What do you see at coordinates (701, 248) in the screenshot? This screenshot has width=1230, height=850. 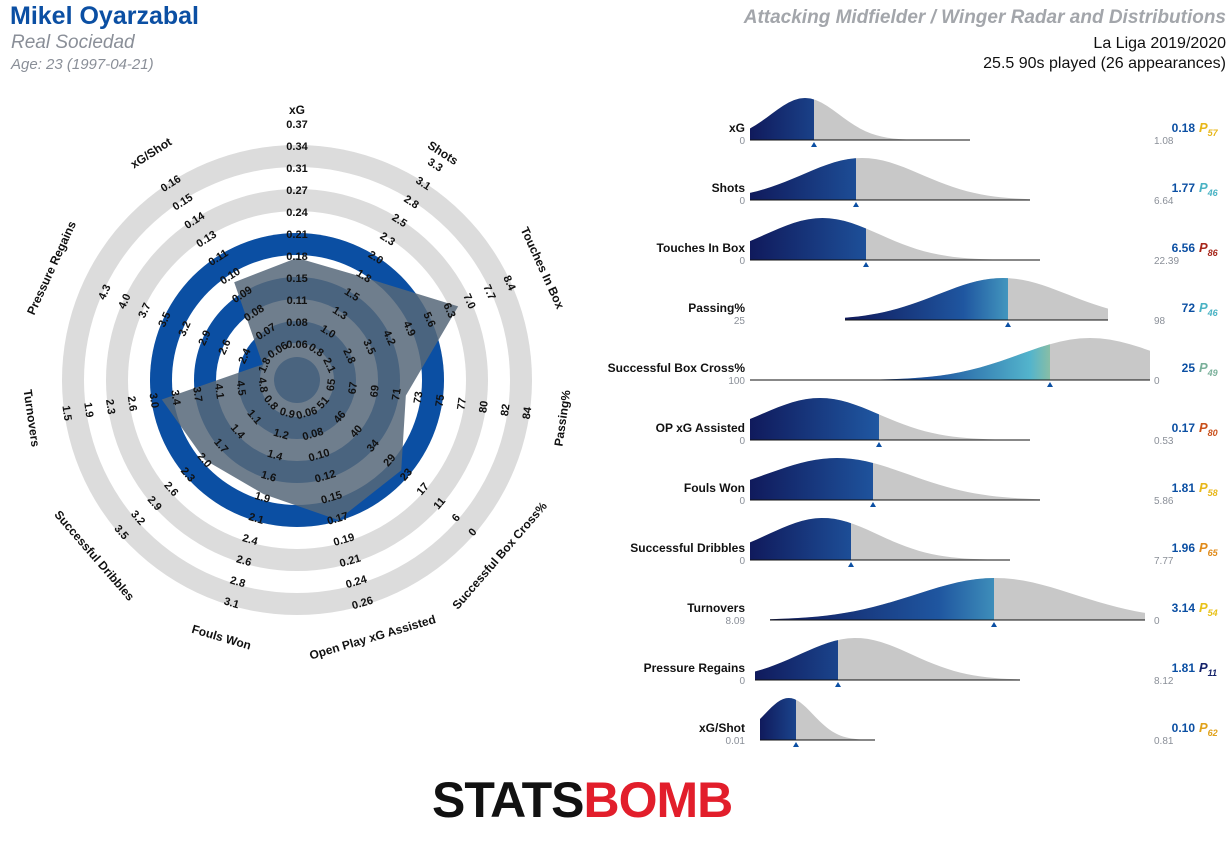 I see `distribution-label: Touches In Box` at bounding box center [701, 248].